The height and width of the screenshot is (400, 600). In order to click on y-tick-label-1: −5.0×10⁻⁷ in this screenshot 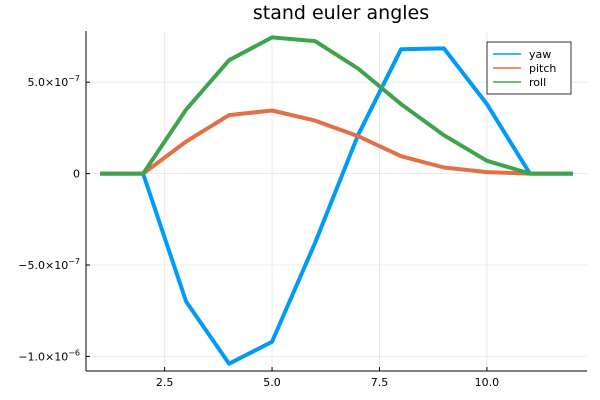, I will do `click(49, 264)`.